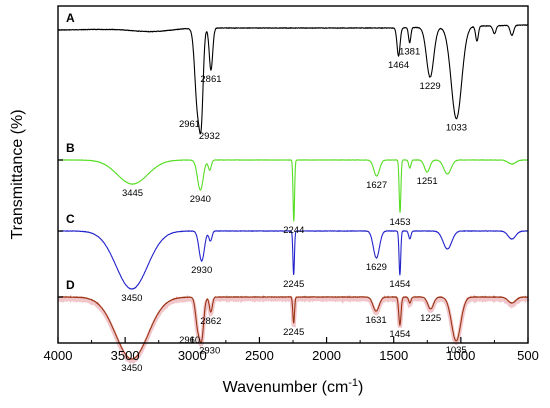  Describe the element at coordinates (132, 193) in the screenshot. I see `peak-label: 3445` at that location.